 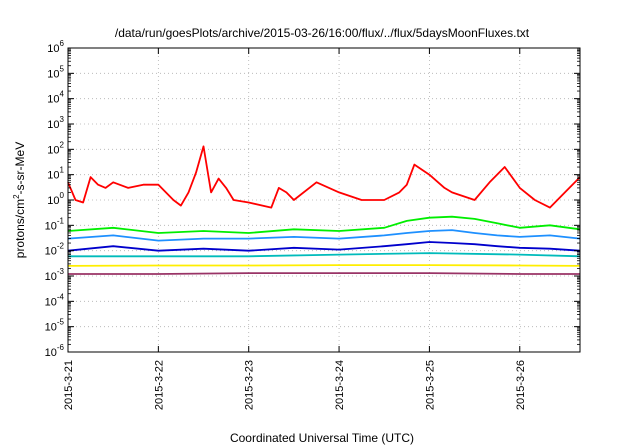 I want to click on x-tick-label: 2015-3-23, so click(x=250, y=385).